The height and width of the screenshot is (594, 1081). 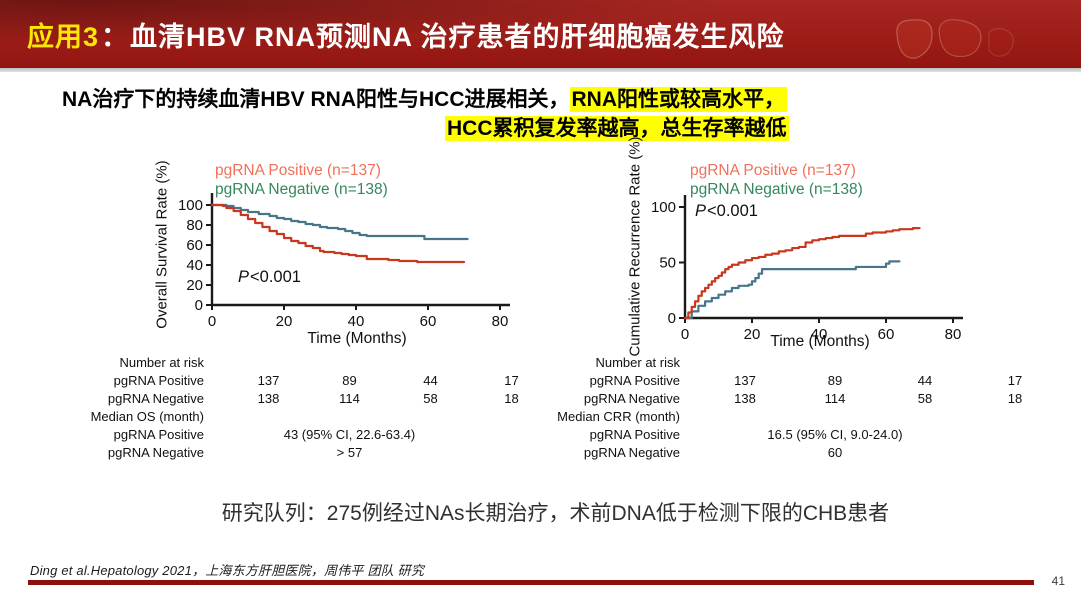 I want to click on os-x-axis-label: Time (Months), so click(x=357, y=338).